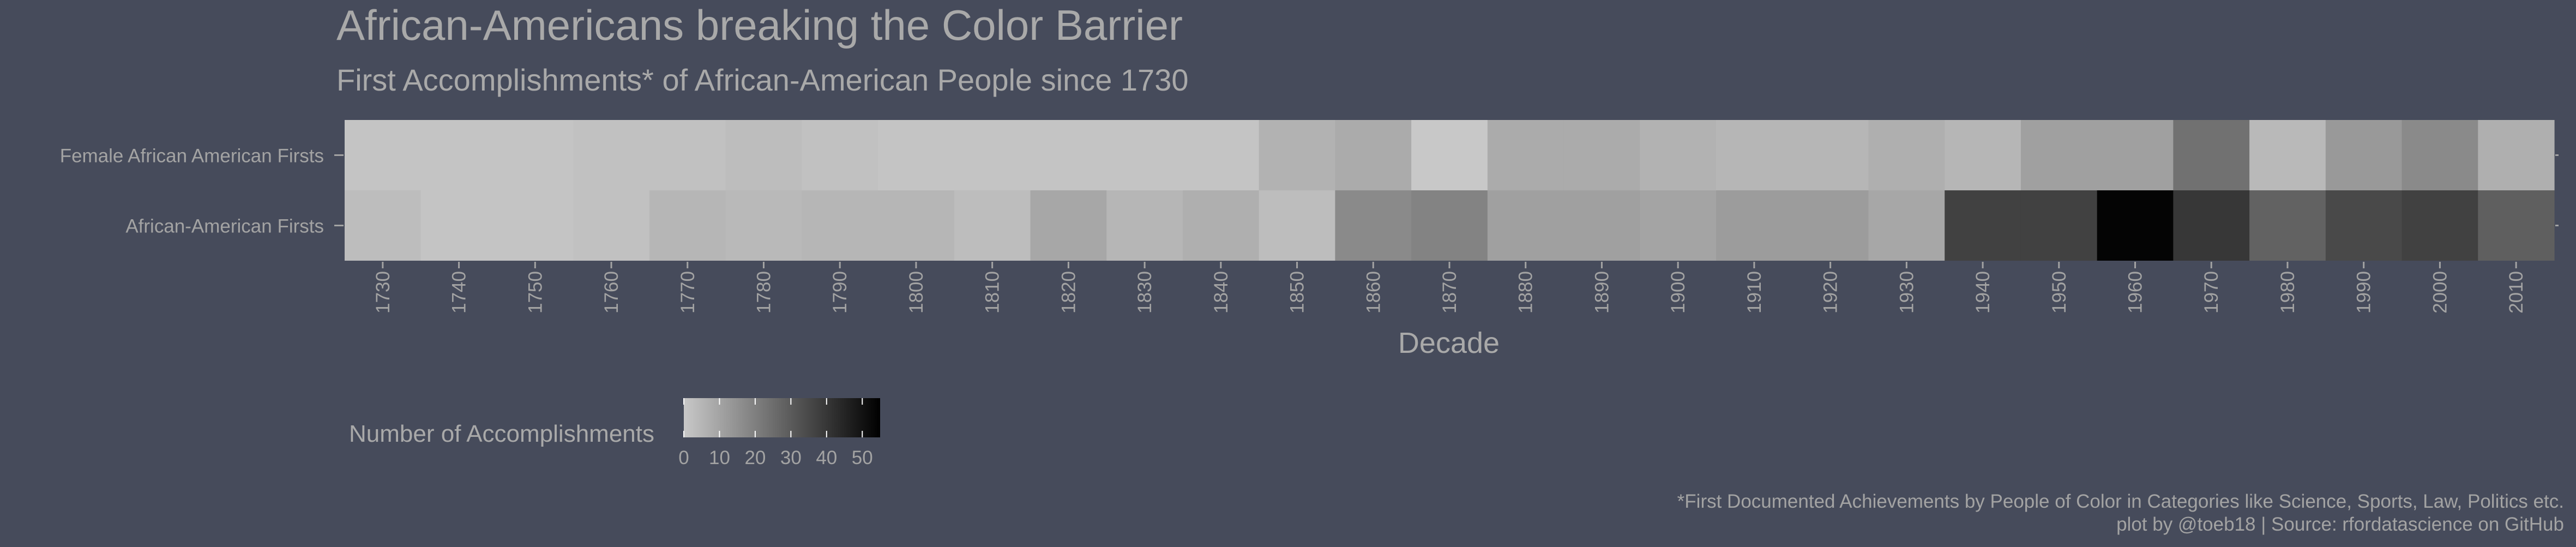 The height and width of the screenshot is (547, 2576). Describe the element at coordinates (683, 457) in the screenshot. I see `legend-tick-label: 0` at that location.